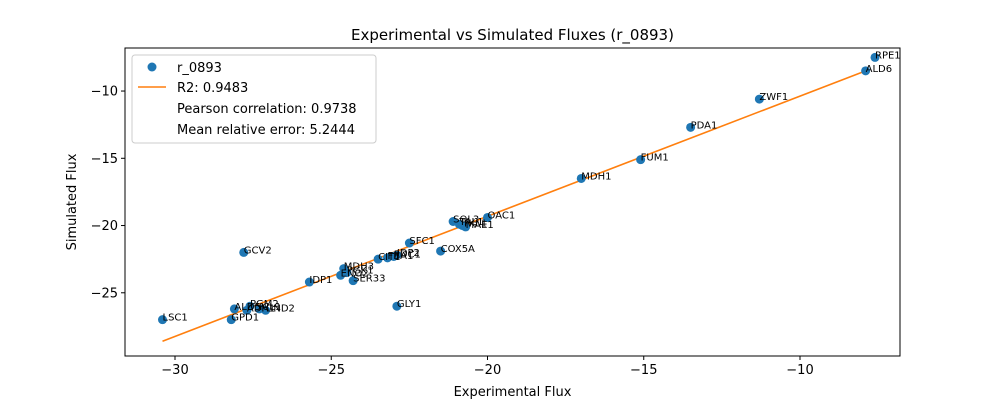 Image resolution: width=1000 pixels, height=400 pixels. I want to click on point-label: MAE1, so click(480, 225).